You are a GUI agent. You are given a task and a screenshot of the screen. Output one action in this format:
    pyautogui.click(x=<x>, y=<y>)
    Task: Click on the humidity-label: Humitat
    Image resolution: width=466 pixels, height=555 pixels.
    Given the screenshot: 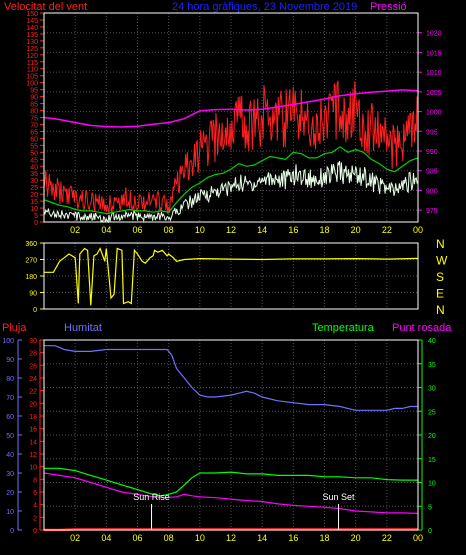 What is the action you would take?
    pyautogui.click(x=83, y=328)
    